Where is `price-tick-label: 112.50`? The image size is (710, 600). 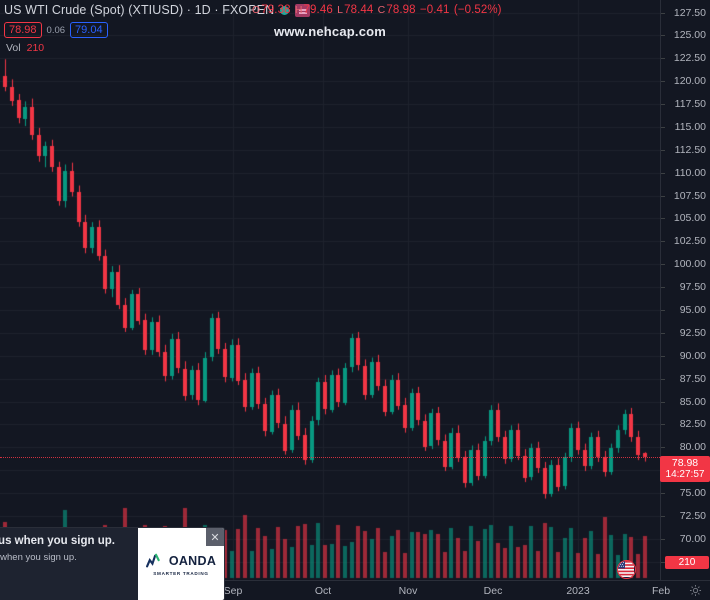 price-tick-label: 112.50 is located at coordinates (690, 149).